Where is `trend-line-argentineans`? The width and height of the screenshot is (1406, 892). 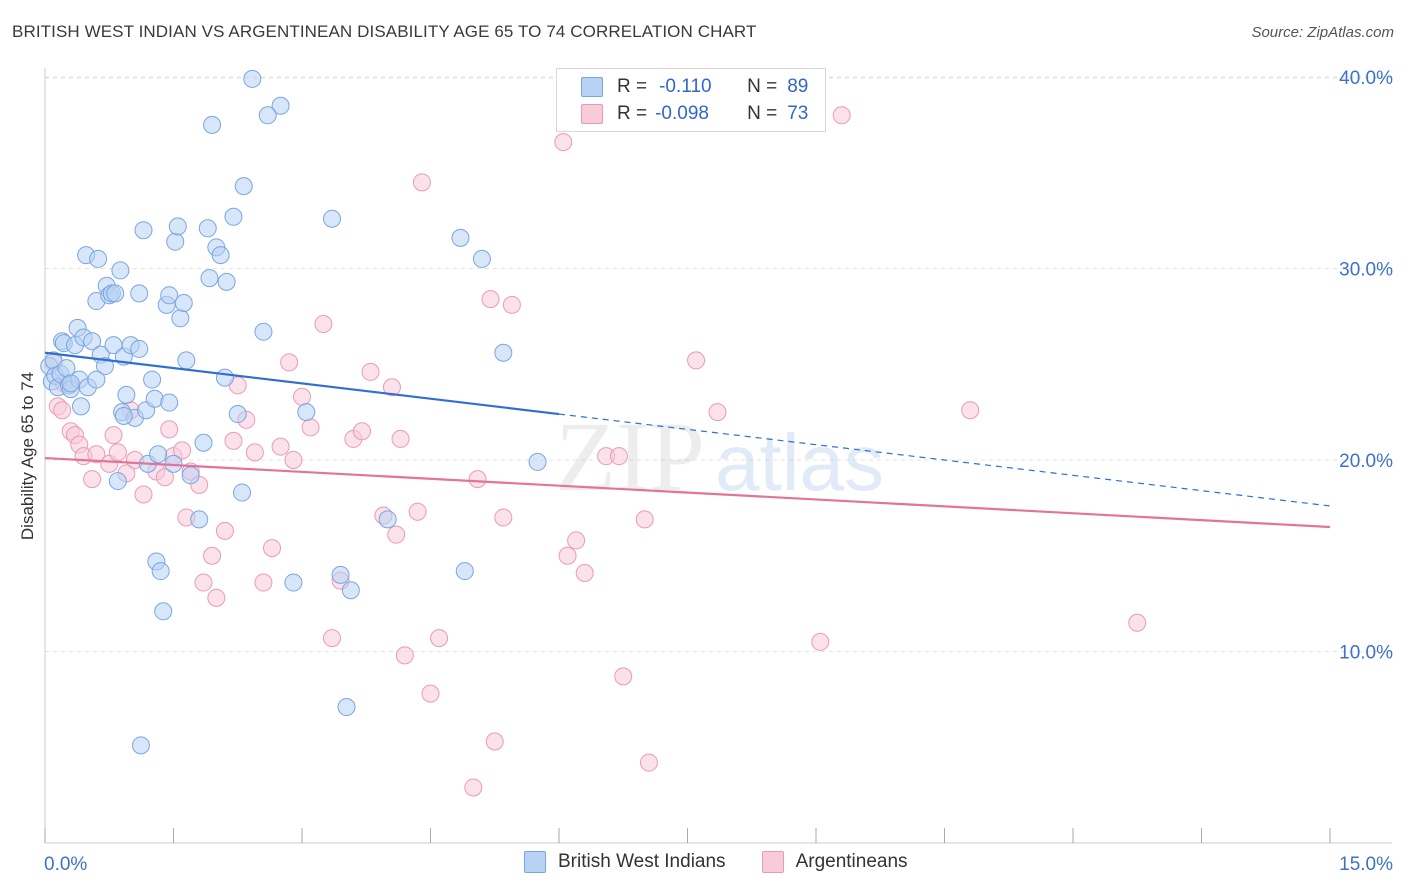
trend-line-argentineans is located at coordinates (687, 492).